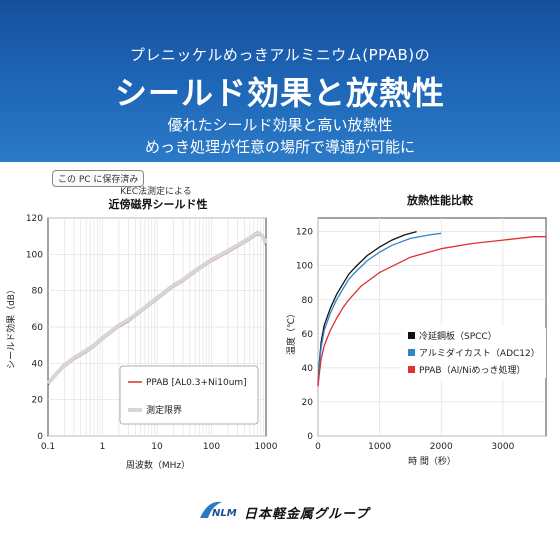 The image size is (560, 560). What do you see at coordinates (38, 401) in the screenshot?
I see `shielding-y-tick-label: 20` at bounding box center [38, 401].